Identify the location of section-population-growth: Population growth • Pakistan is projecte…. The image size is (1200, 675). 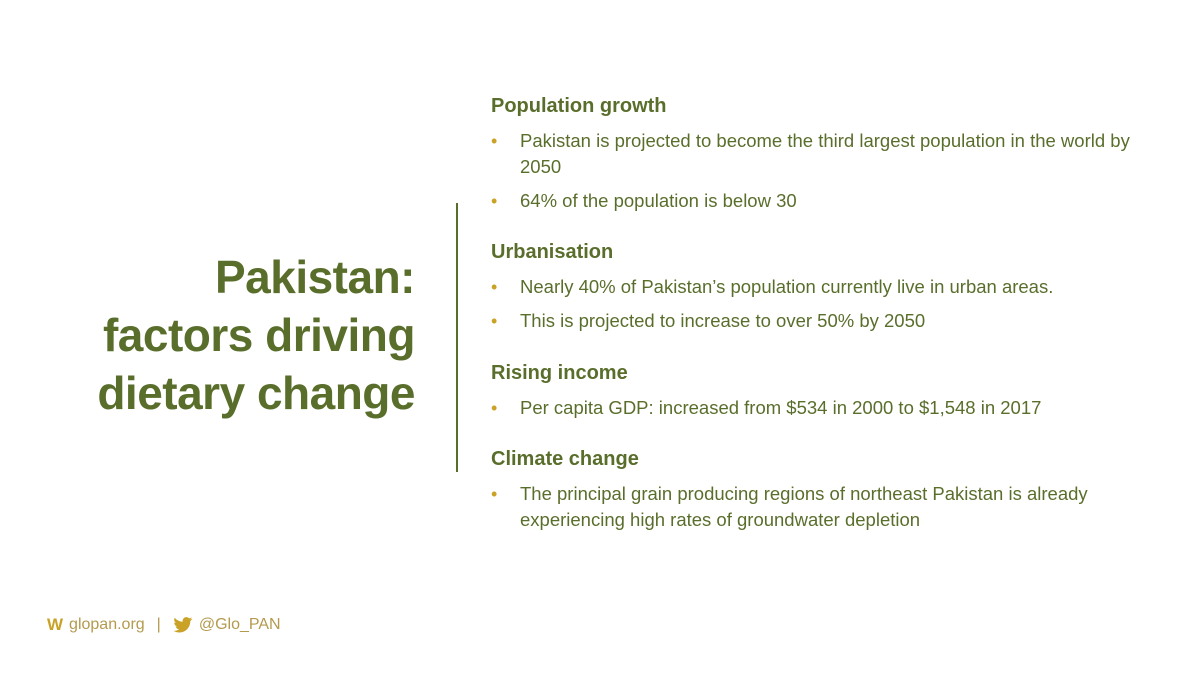
(821, 153).